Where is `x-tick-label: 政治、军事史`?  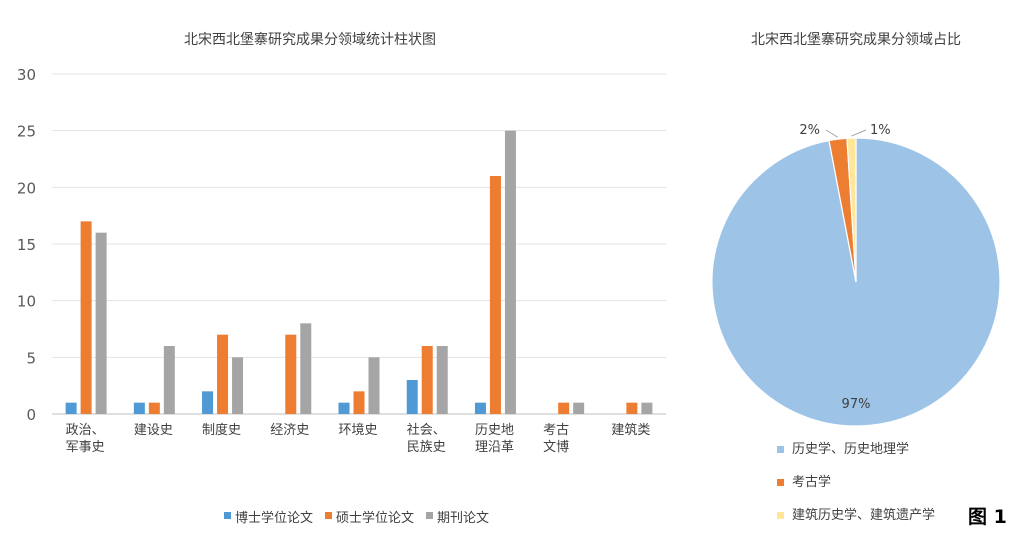 x-tick-label: 政治、军事史 is located at coordinates (85, 439).